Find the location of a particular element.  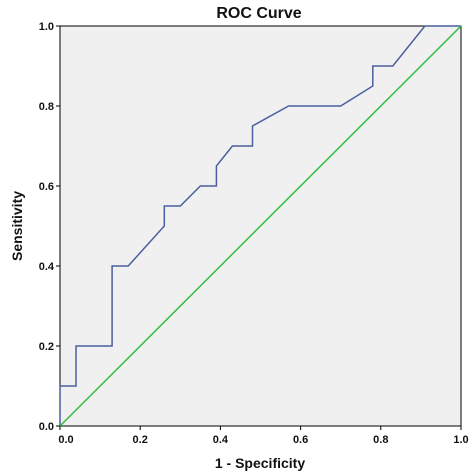

y-tick-label: 0.4 is located at coordinates (47, 267).